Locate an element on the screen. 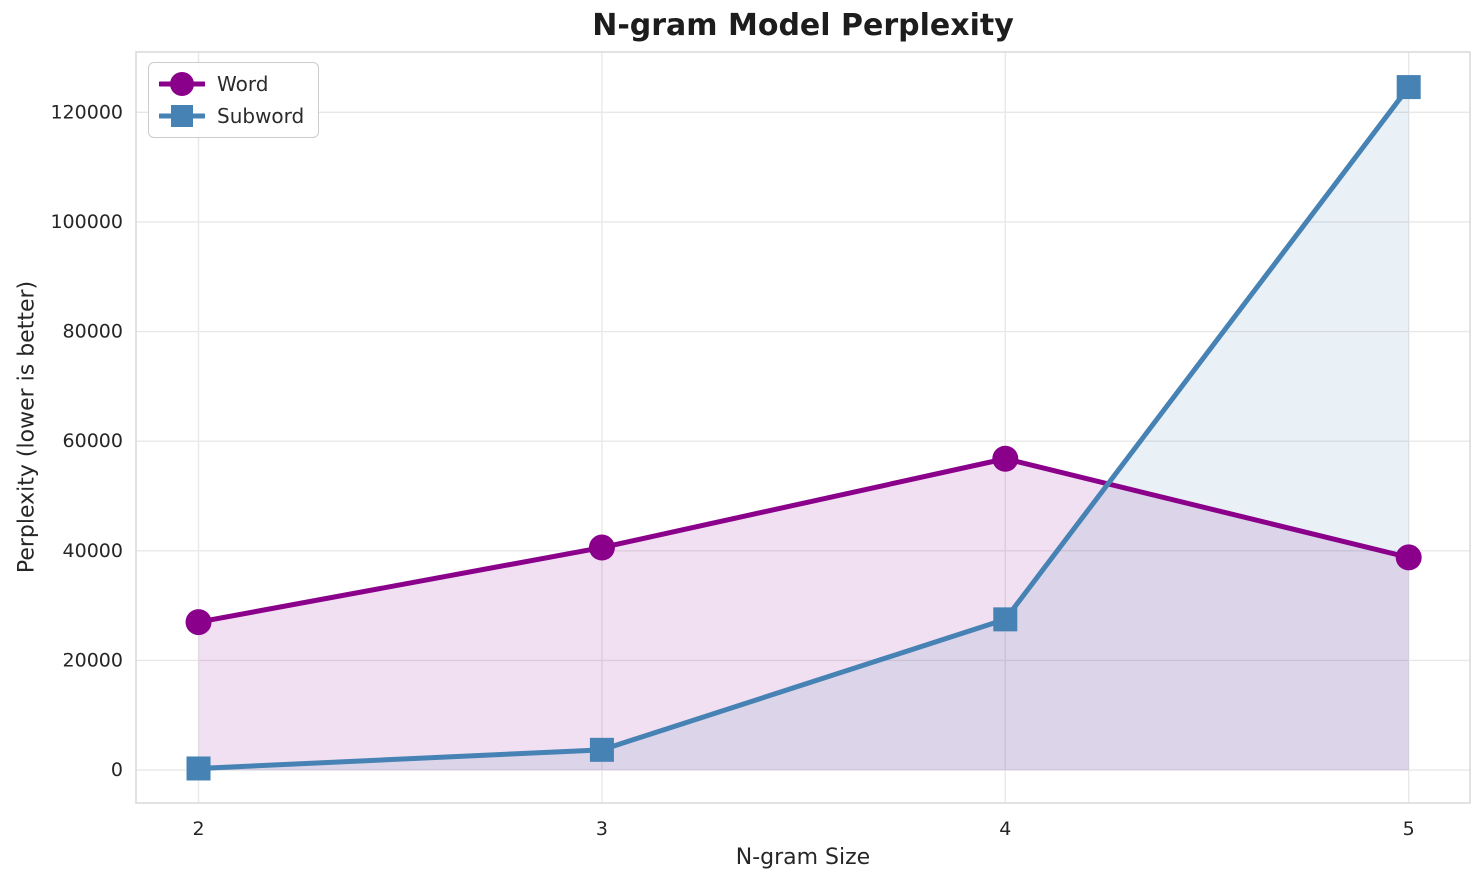  y-tick-label: 40000 is located at coordinates (93, 551).